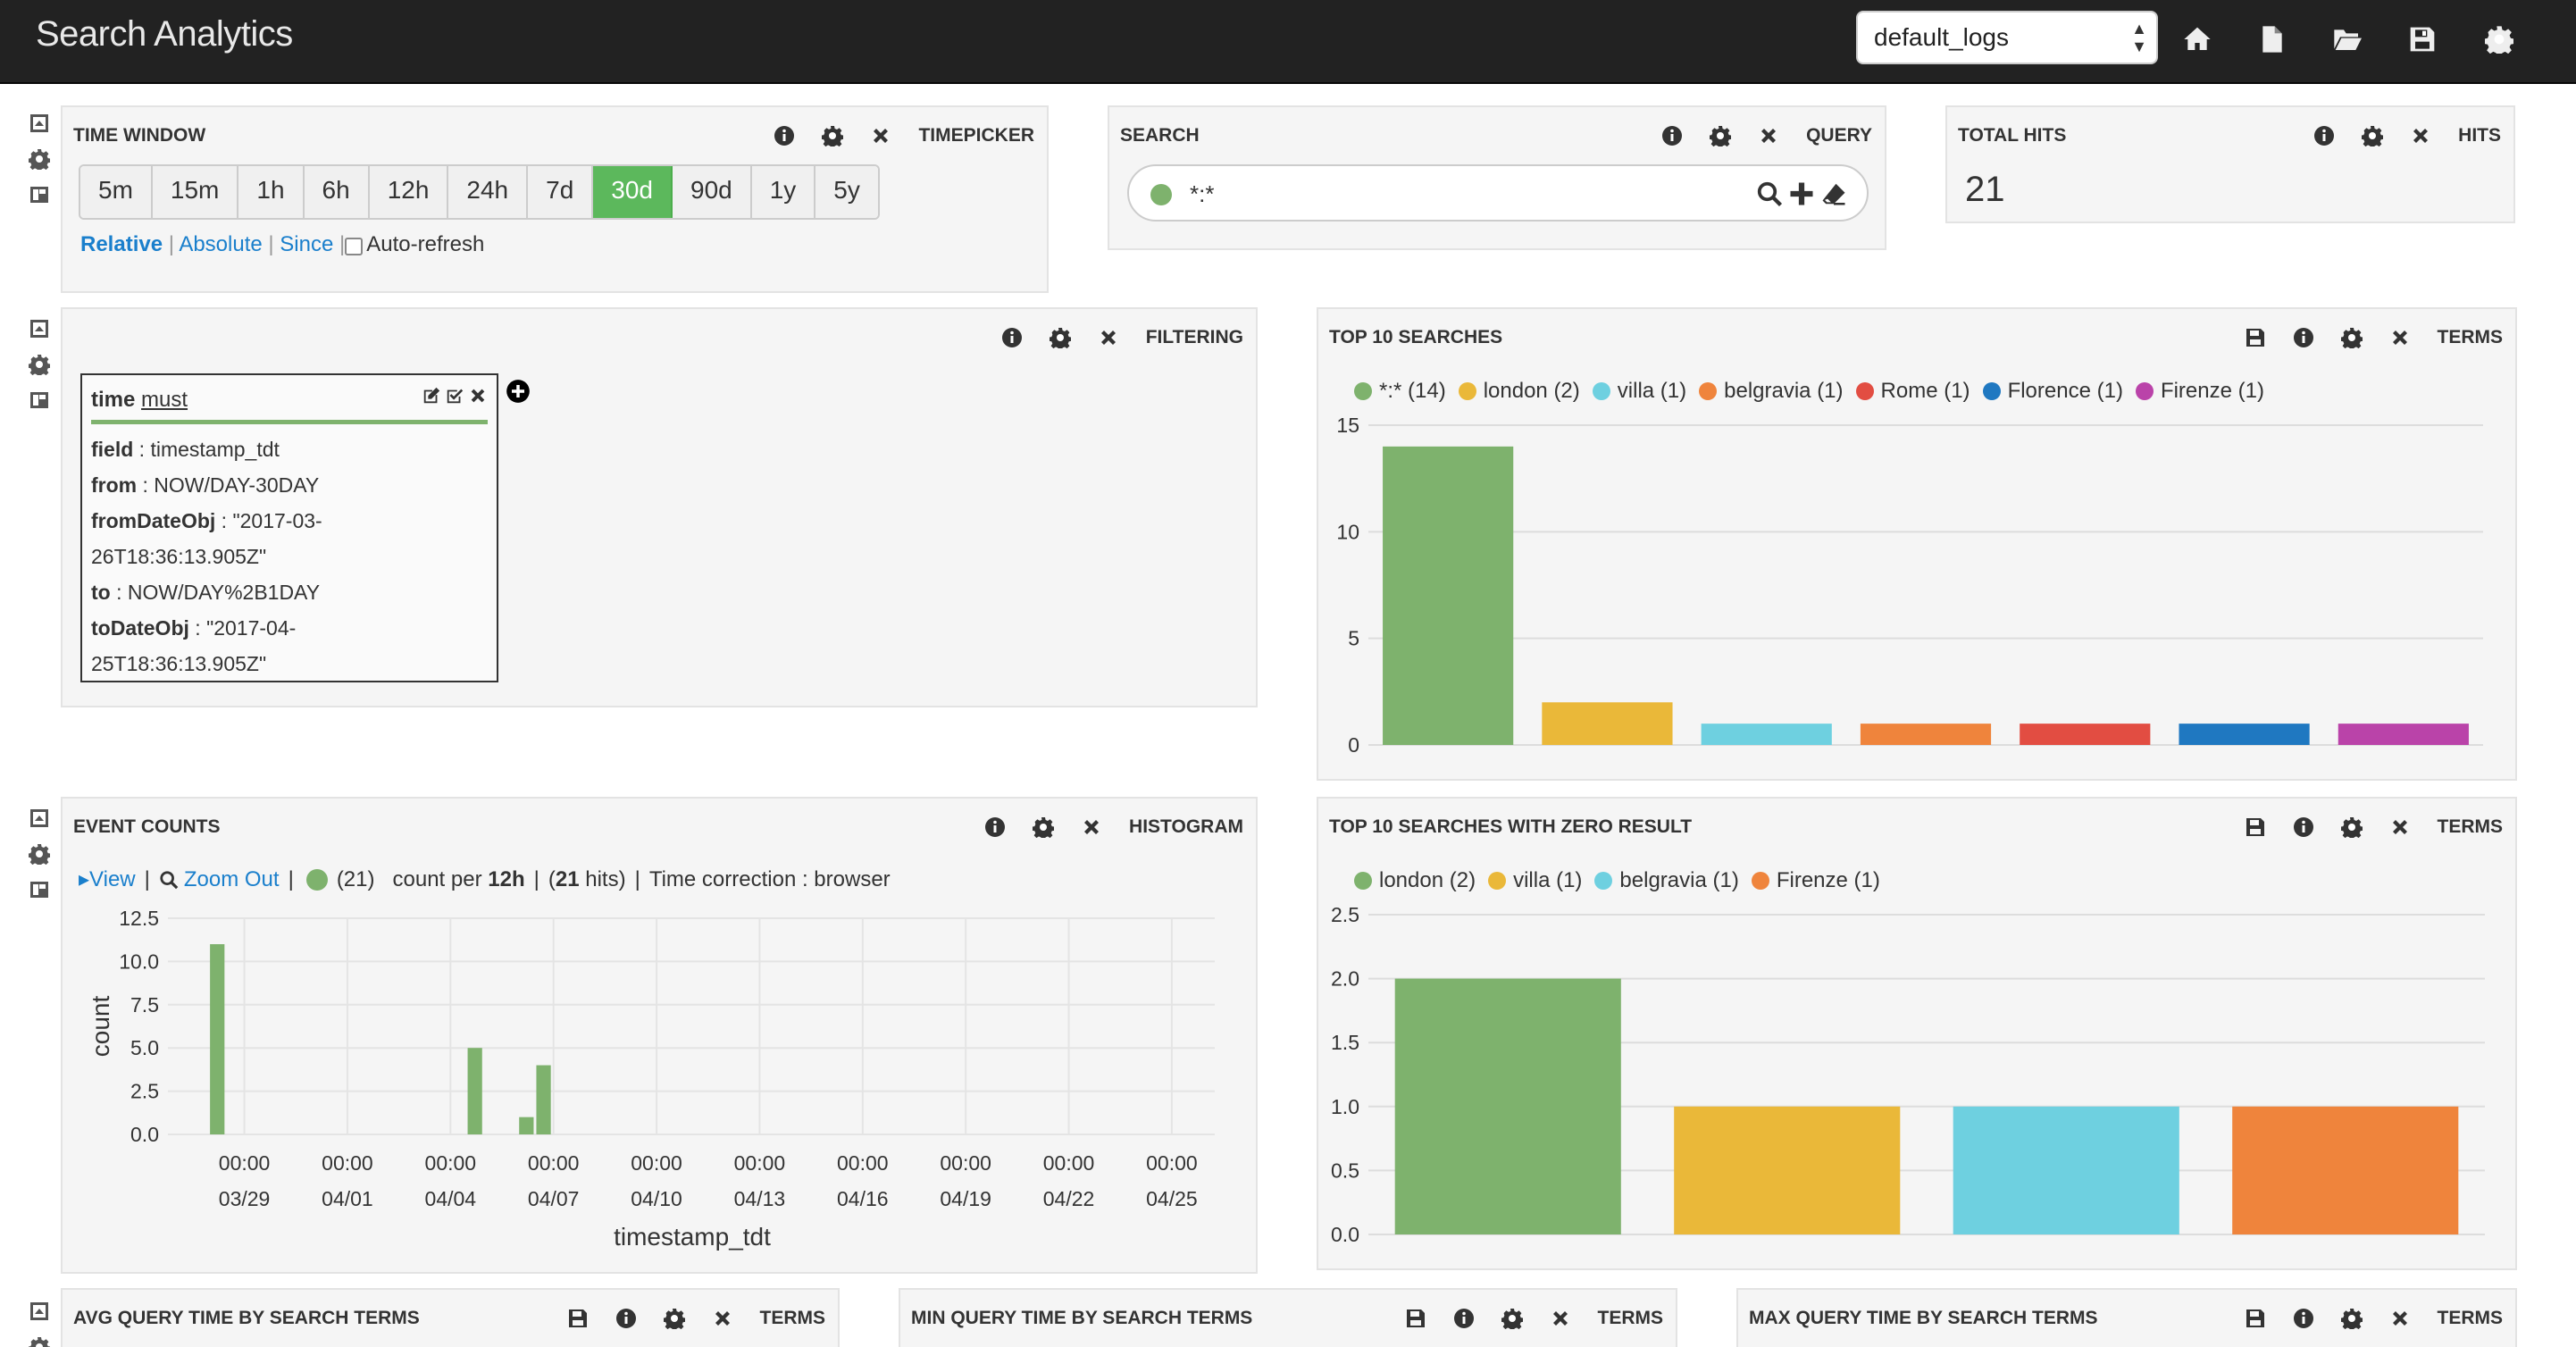 The height and width of the screenshot is (1347, 2576). Describe the element at coordinates (221, 244) in the screenshot. I see `absolute-link: Absolute` at that location.